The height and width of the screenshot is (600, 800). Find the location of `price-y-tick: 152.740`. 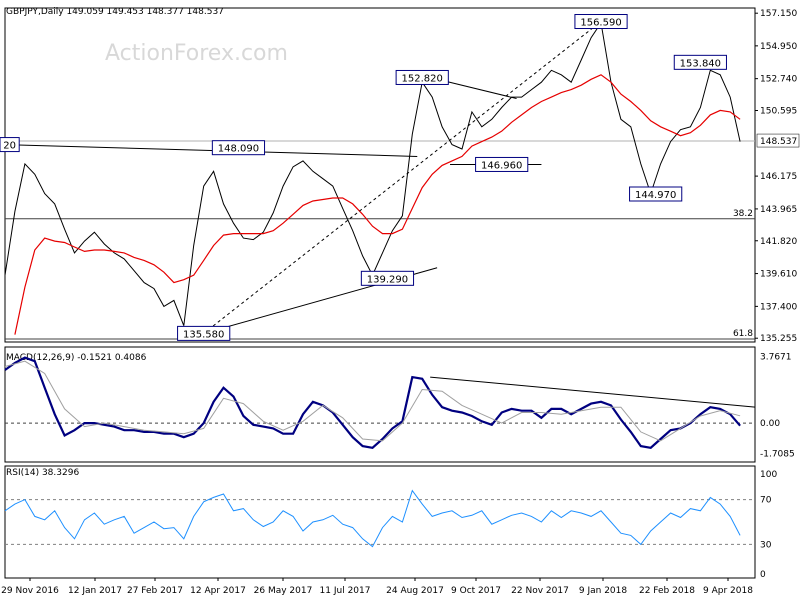

price-y-tick: 152.740 is located at coordinates (778, 80).